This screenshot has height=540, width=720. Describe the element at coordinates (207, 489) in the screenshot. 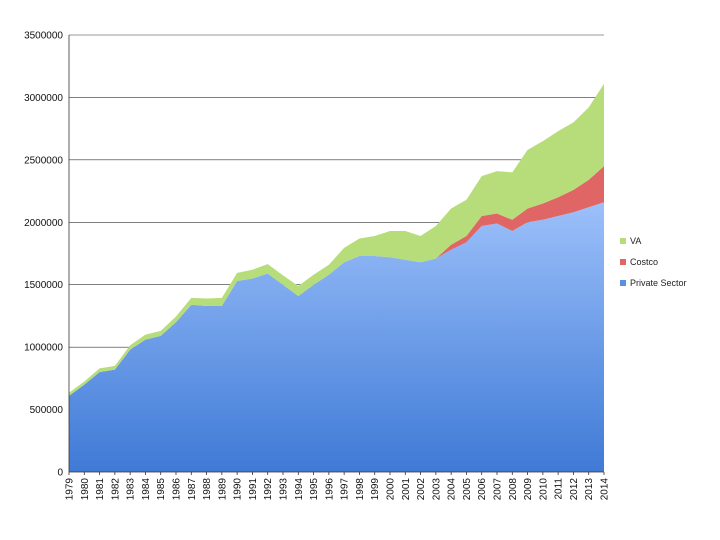

I see `x-tick-label: 1988` at that location.